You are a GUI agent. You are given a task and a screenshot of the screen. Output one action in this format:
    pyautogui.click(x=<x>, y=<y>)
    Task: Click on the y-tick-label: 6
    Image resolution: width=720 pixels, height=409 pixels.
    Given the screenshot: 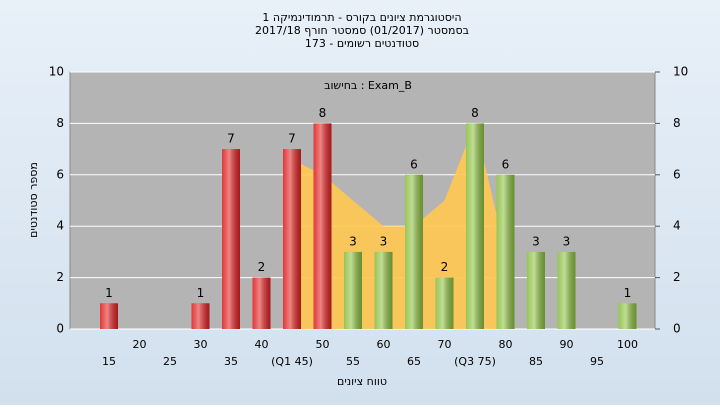 What is the action you would take?
    pyautogui.click(x=60, y=174)
    